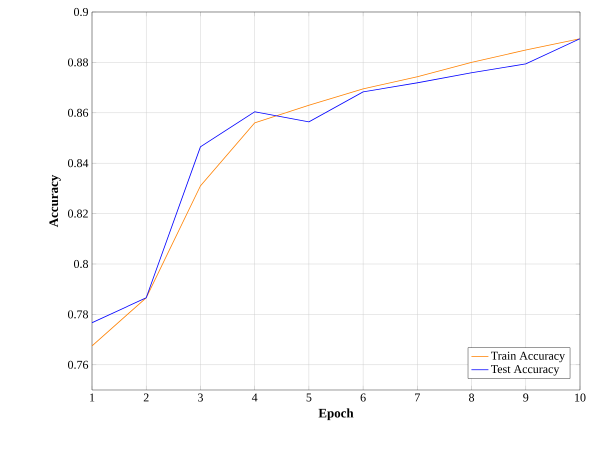 Image resolution: width=593 pixels, height=452 pixels. Describe the element at coordinates (336, 414) in the screenshot. I see `x-axis-title: Epoch` at that location.